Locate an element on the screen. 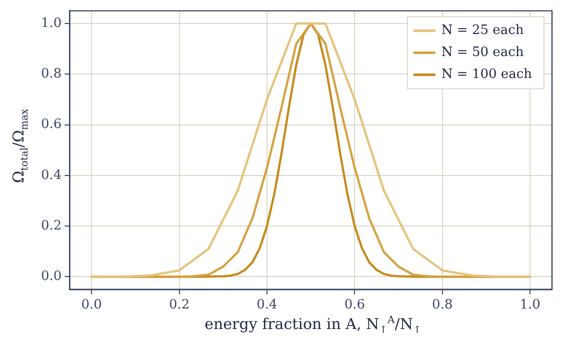 This screenshot has height=352, width=562. x-axis-title: energy fraction in A, N$_{↑}$$^{A}$/N$_{↑}$ is located at coordinates (313, 325).